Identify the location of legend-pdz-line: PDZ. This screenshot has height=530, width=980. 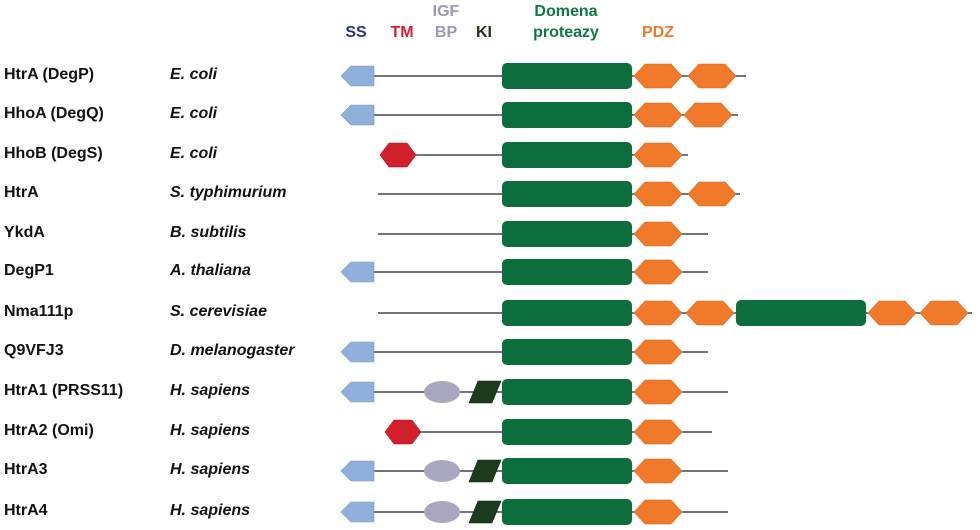
(658, 32).